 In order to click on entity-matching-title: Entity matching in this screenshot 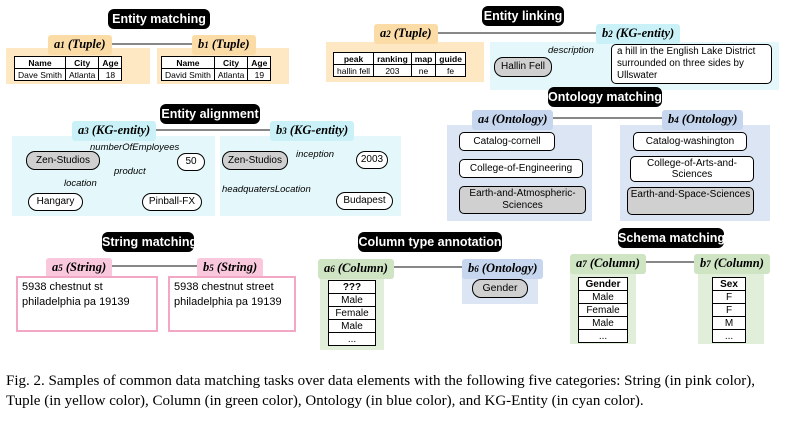, I will do `click(159, 19)`.